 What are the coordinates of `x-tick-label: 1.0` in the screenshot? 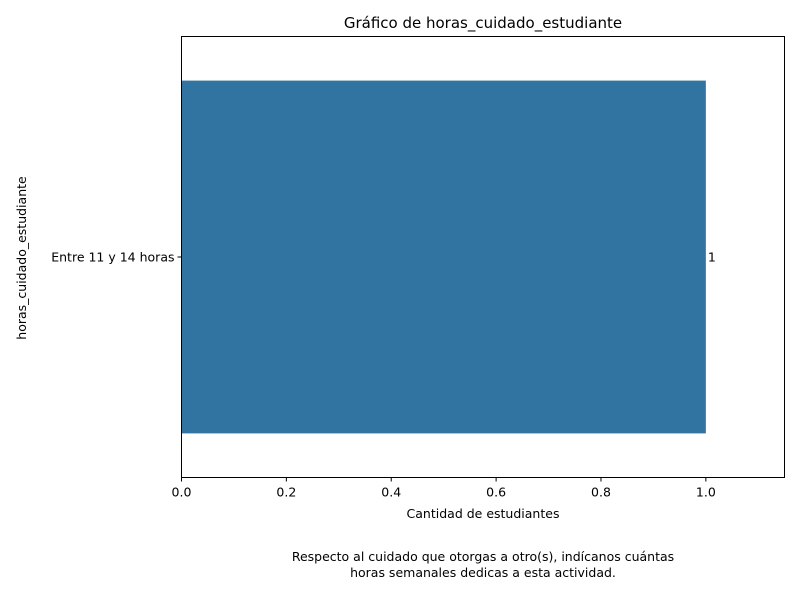 It's located at (706, 492).